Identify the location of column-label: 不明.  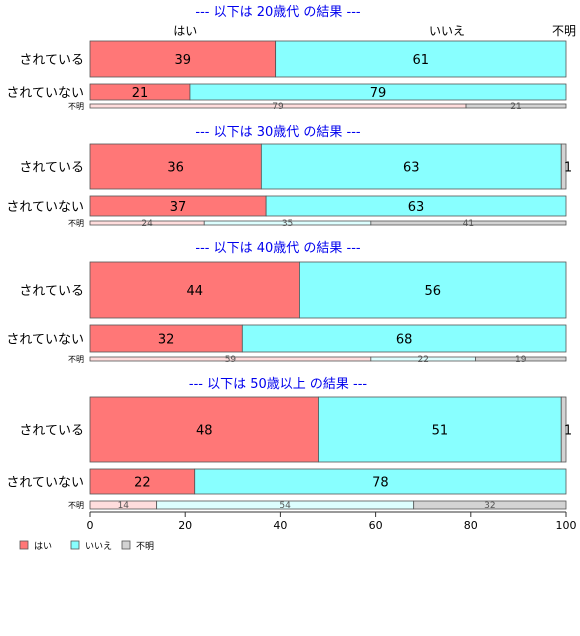
(564, 31).